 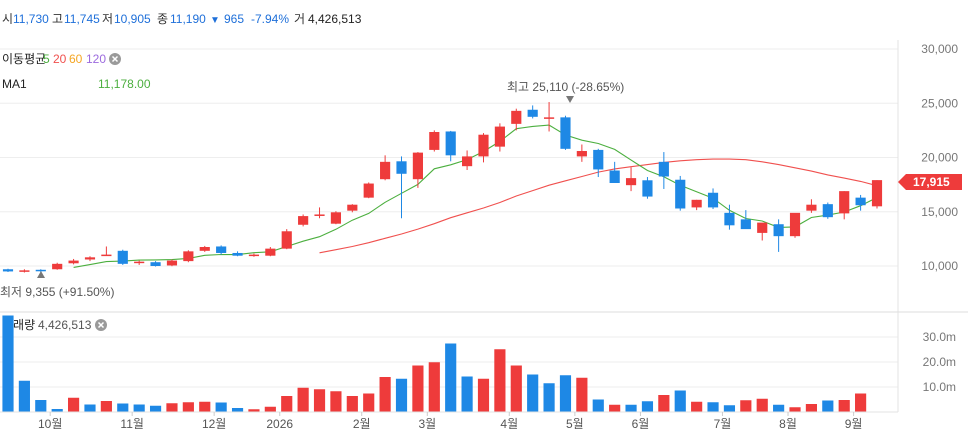 What do you see at coordinates (50, 424) in the screenshot?
I see `x-tick-label: 10월` at bounding box center [50, 424].